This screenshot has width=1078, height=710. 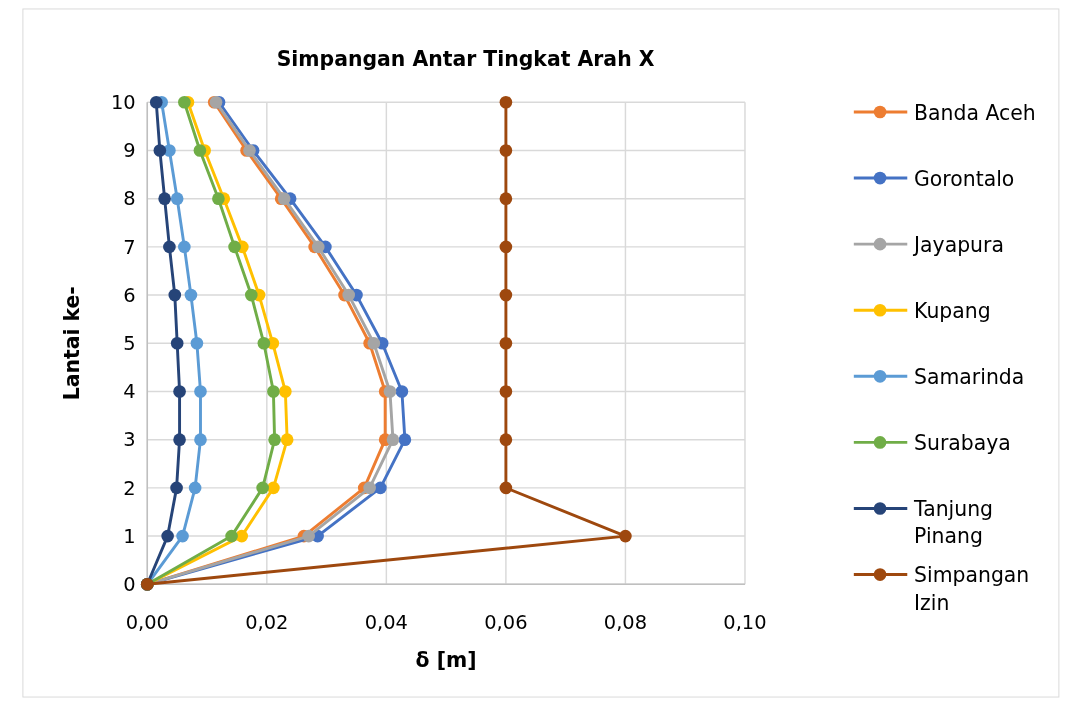 What do you see at coordinates (267, 622) in the screenshot?
I see `x-tick-label: 0,02` at bounding box center [267, 622].